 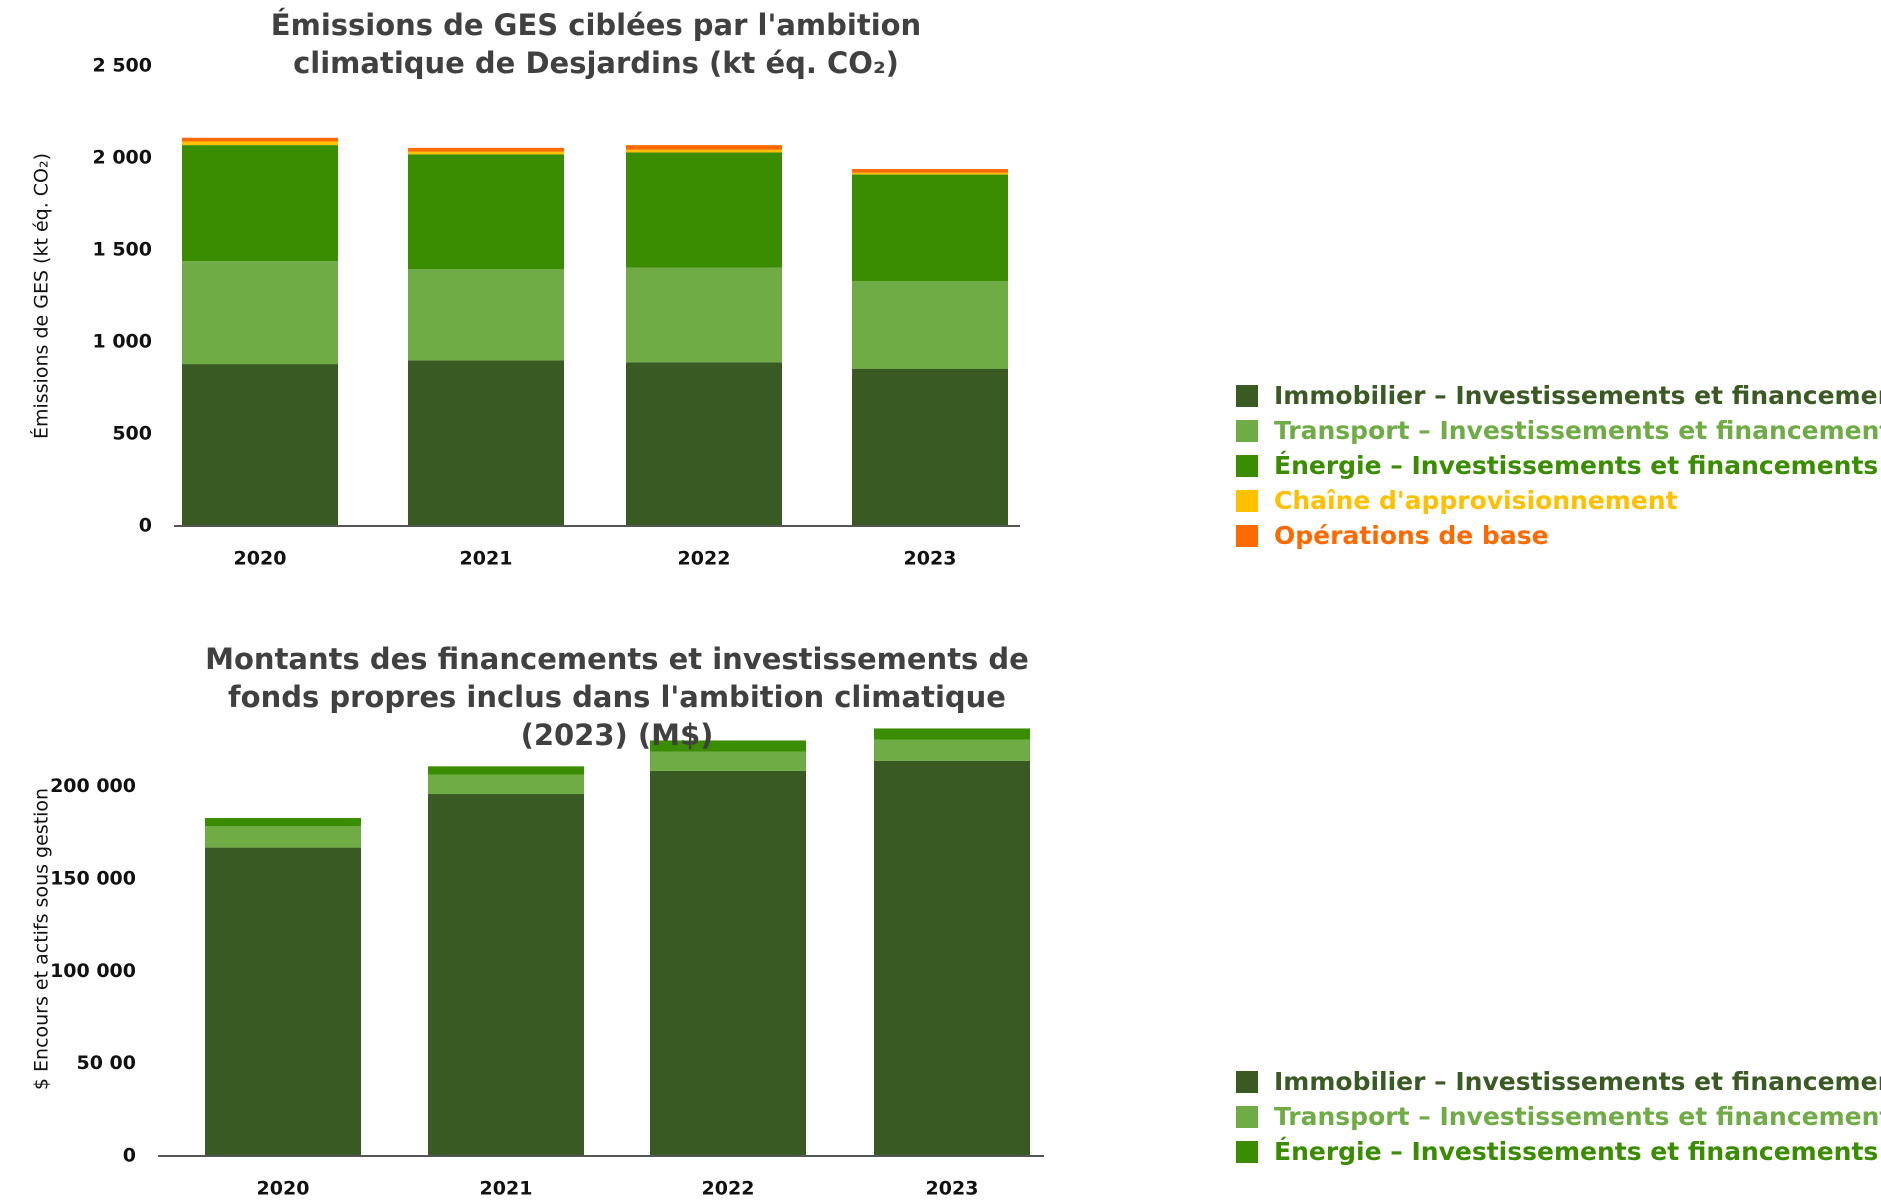 What do you see at coordinates (132, 434) in the screenshot?
I see `y-tick-label: 500` at bounding box center [132, 434].